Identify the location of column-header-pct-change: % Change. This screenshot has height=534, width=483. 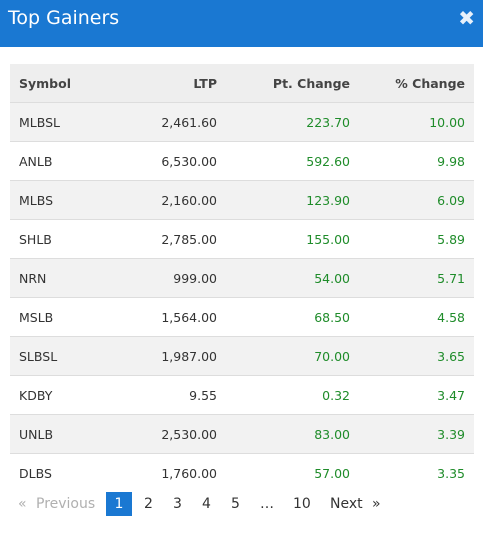
(416, 83).